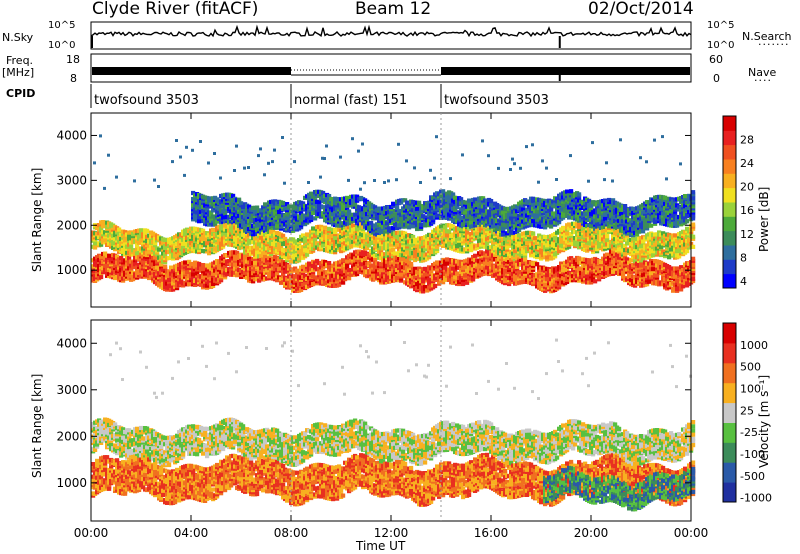 The image size is (800, 554). Describe the element at coordinates (391, 31) in the screenshot. I see `nsky-line` at that location.